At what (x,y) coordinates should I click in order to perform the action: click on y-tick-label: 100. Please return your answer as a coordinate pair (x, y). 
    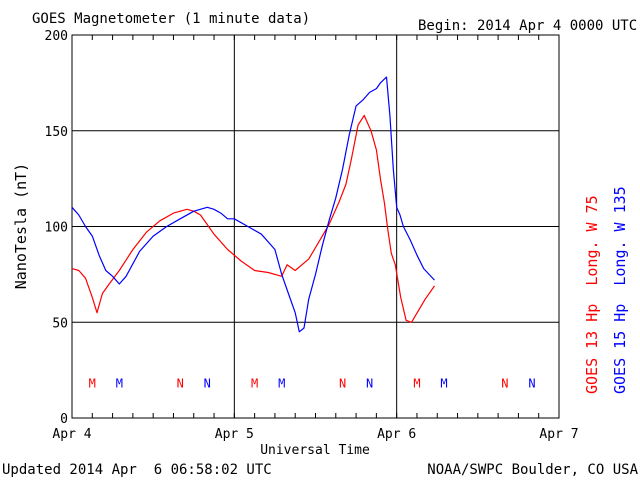
    Looking at the image, I should click on (56, 228).